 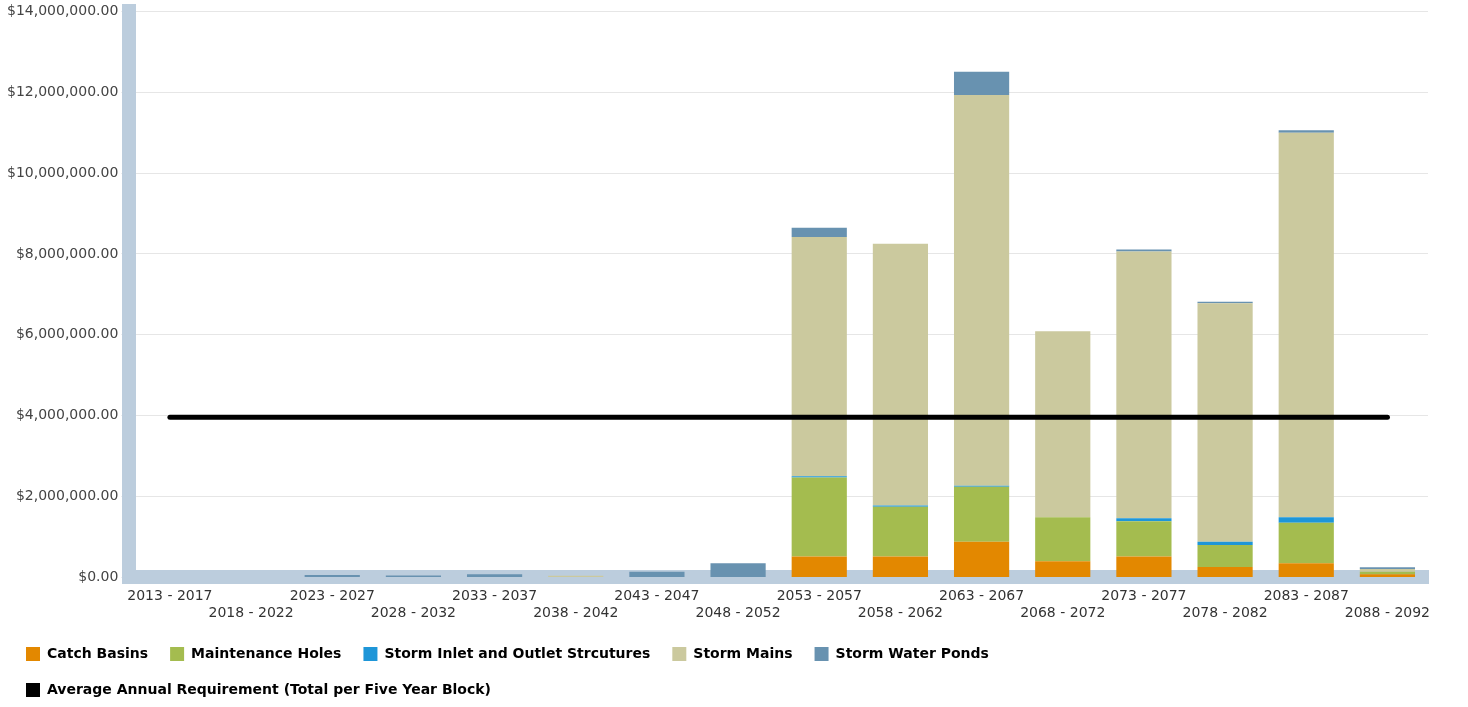 What do you see at coordinates (1225, 612) in the screenshot?
I see `x-tick-label: 2078 - 2082` at bounding box center [1225, 612].